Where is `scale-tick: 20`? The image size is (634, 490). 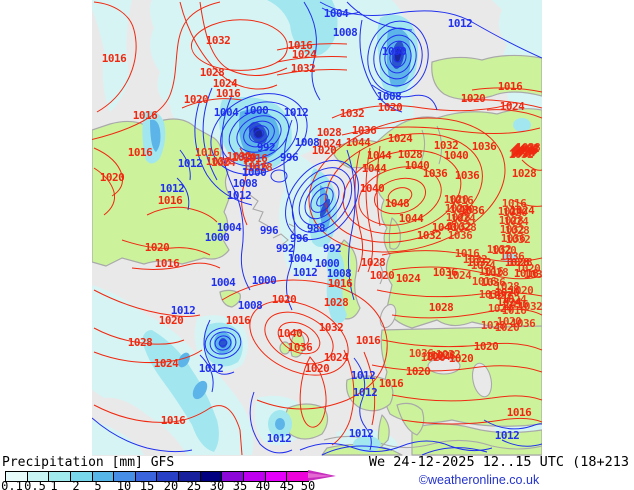
scale-tick: 20 is located at coordinates (171, 484).